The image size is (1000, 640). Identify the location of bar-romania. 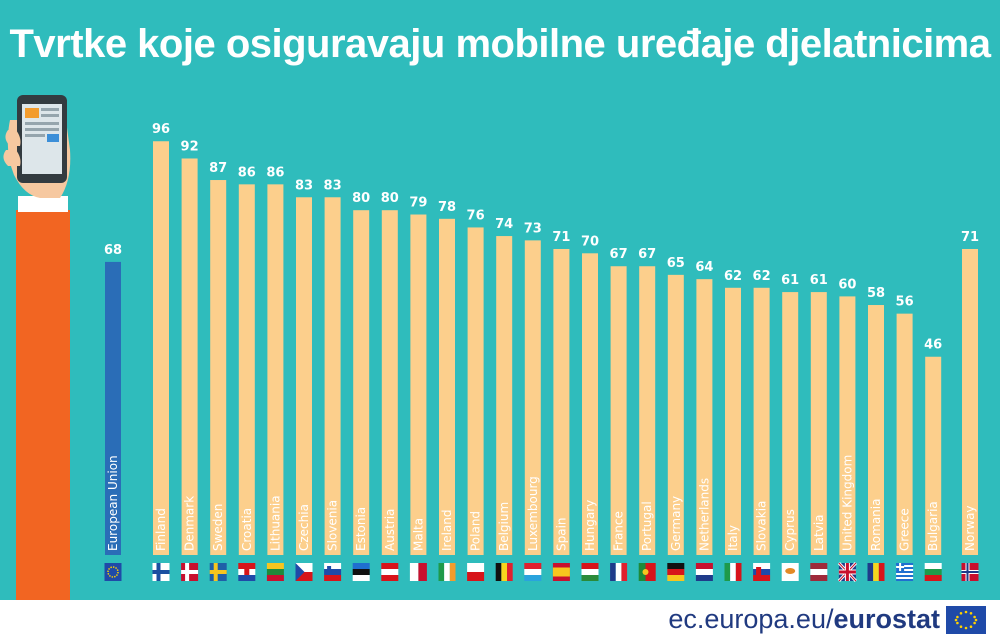
(876, 430).